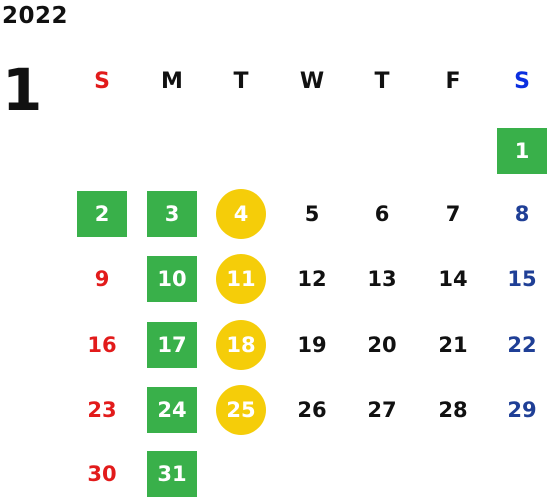 This screenshot has height=503, width=548. Describe the element at coordinates (522, 345) in the screenshot. I see `day-cell: 22` at that location.